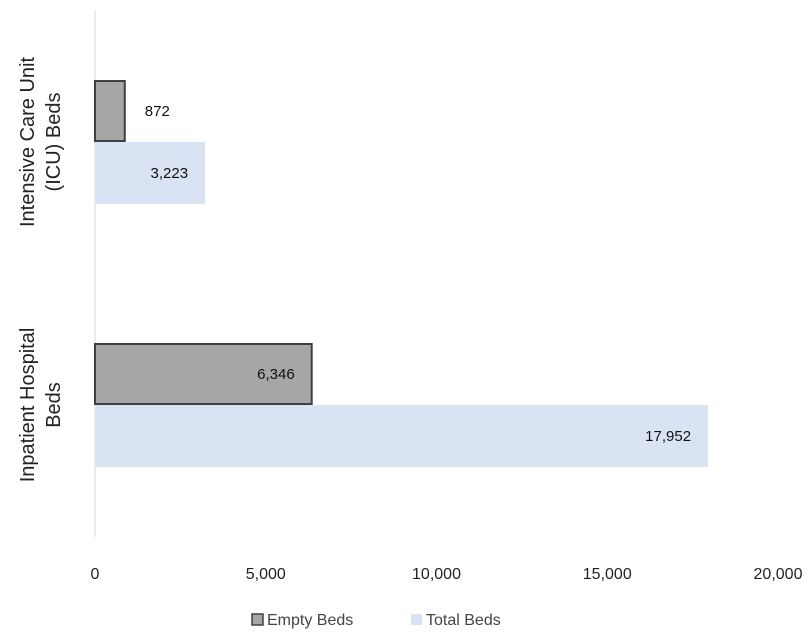 This screenshot has height=644, width=809. I want to click on legend-item-total-beds: Total Beds, so click(456, 620).